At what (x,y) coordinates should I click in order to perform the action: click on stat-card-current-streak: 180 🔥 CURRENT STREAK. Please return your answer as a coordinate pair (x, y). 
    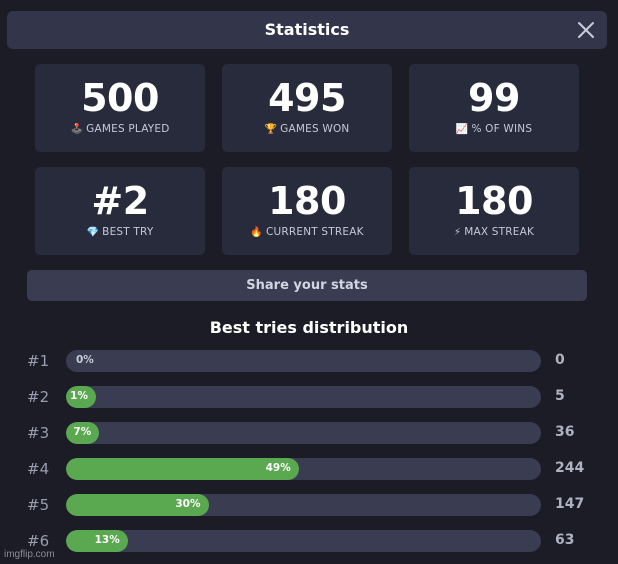
    Looking at the image, I should click on (307, 211).